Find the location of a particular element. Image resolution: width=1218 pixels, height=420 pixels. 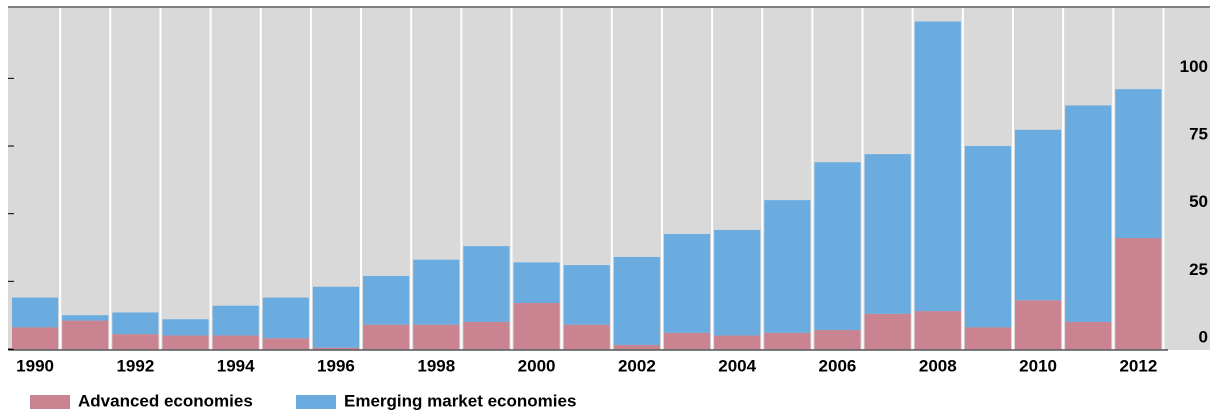

x-tick-label: 1998 is located at coordinates (436, 365).